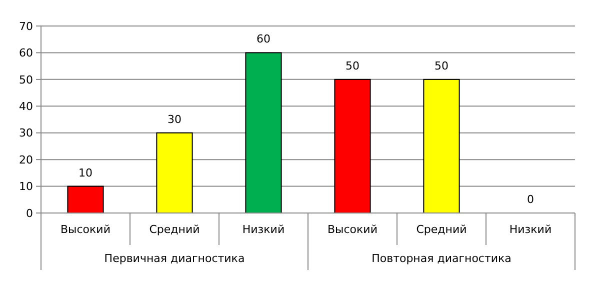 This screenshot has height=288, width=590. I want to click on data-label: 60, so click(263, 39).